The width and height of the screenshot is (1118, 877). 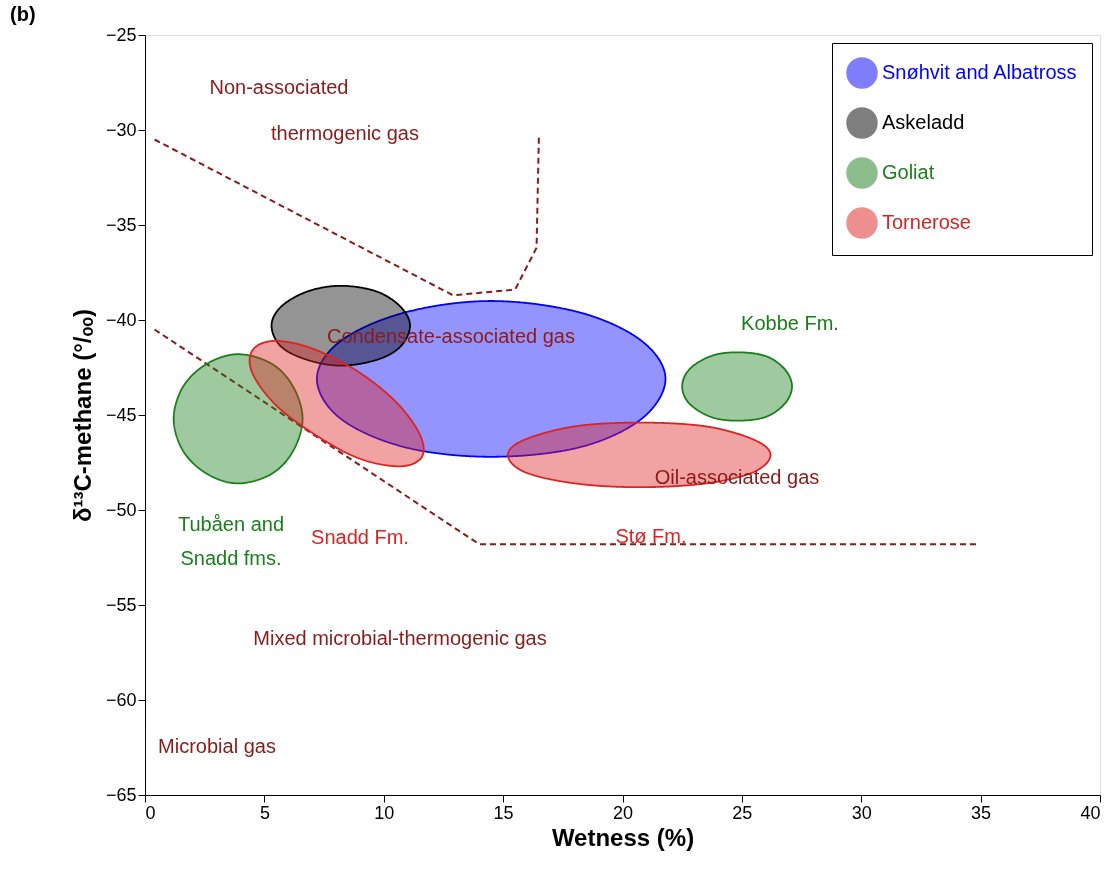 I want to click on y-tick-label: −65, so click(x=121, y=794).